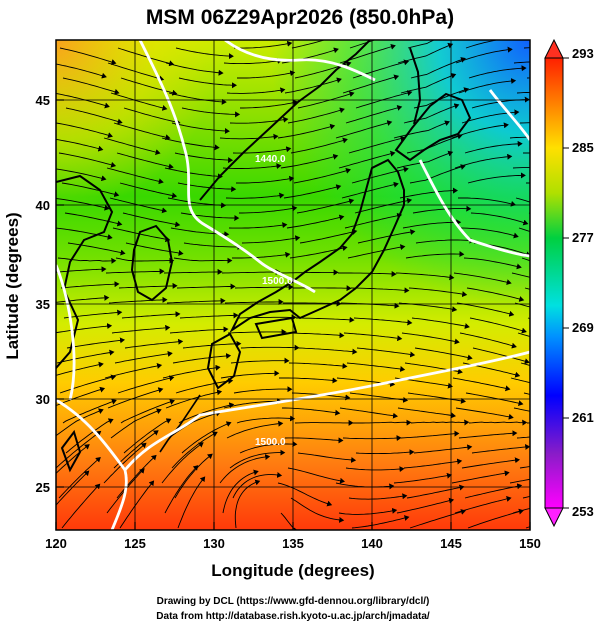 This screenshot has height=625, width=599. Describe the element at coordinates (135, 543) in the screenshot. I see `x-tick-label: 125` at that location.